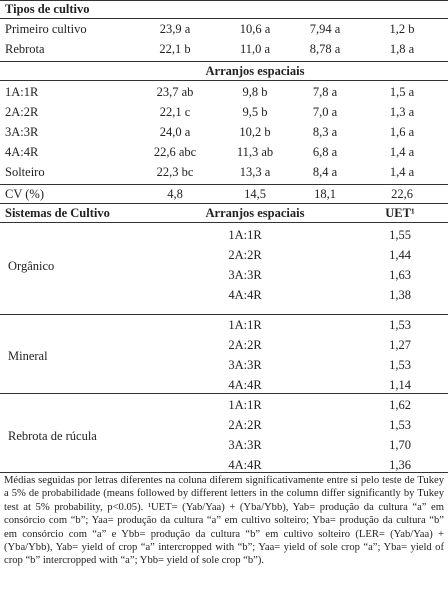 The height and width of the screenshot is (599, 448). Describe the element at coordinates (325, 172) in the screenshot. I see `cell: 8,4 a` at that location.